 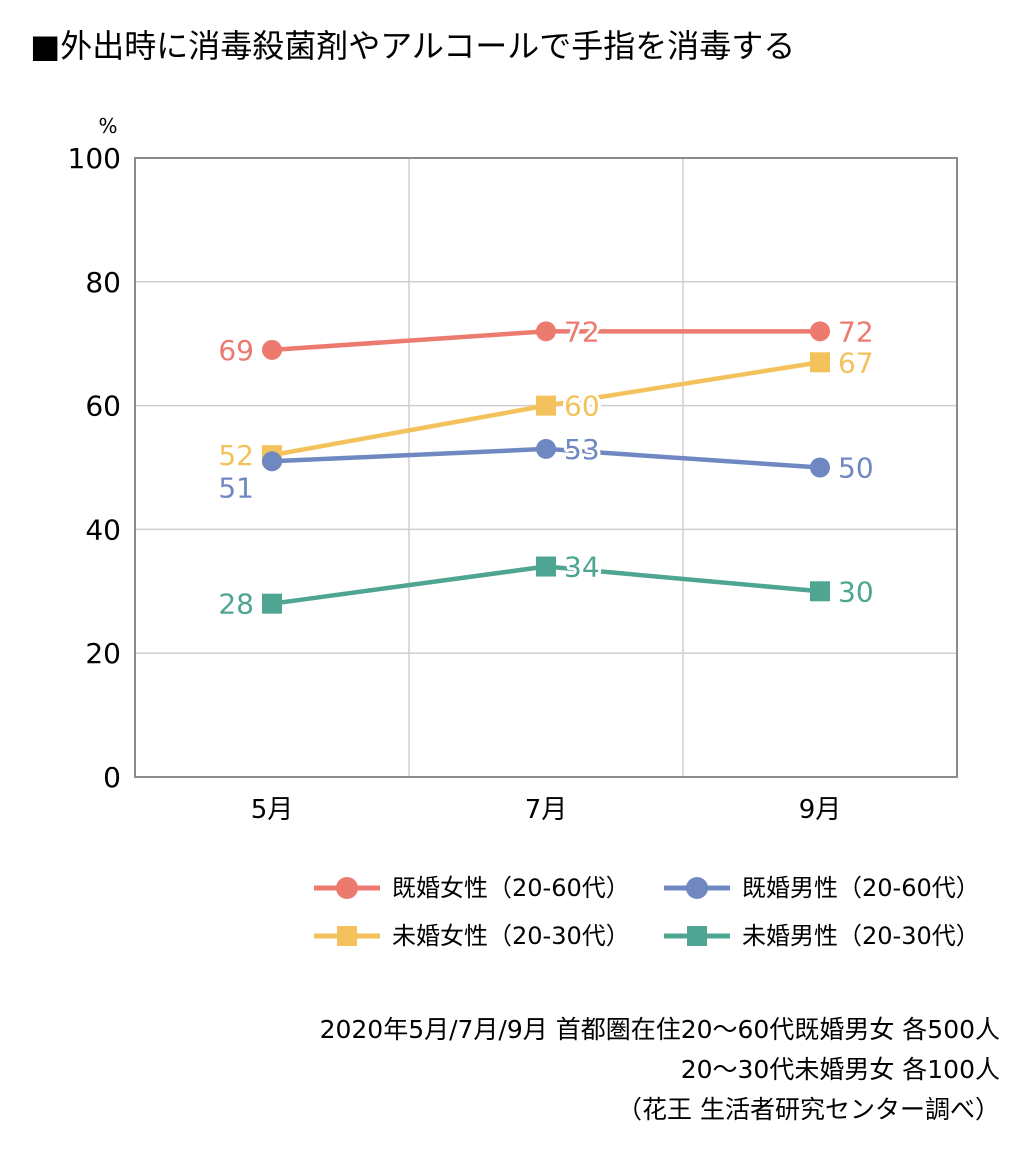 I want to click on data-label: 53, so click(x=582, y=449).